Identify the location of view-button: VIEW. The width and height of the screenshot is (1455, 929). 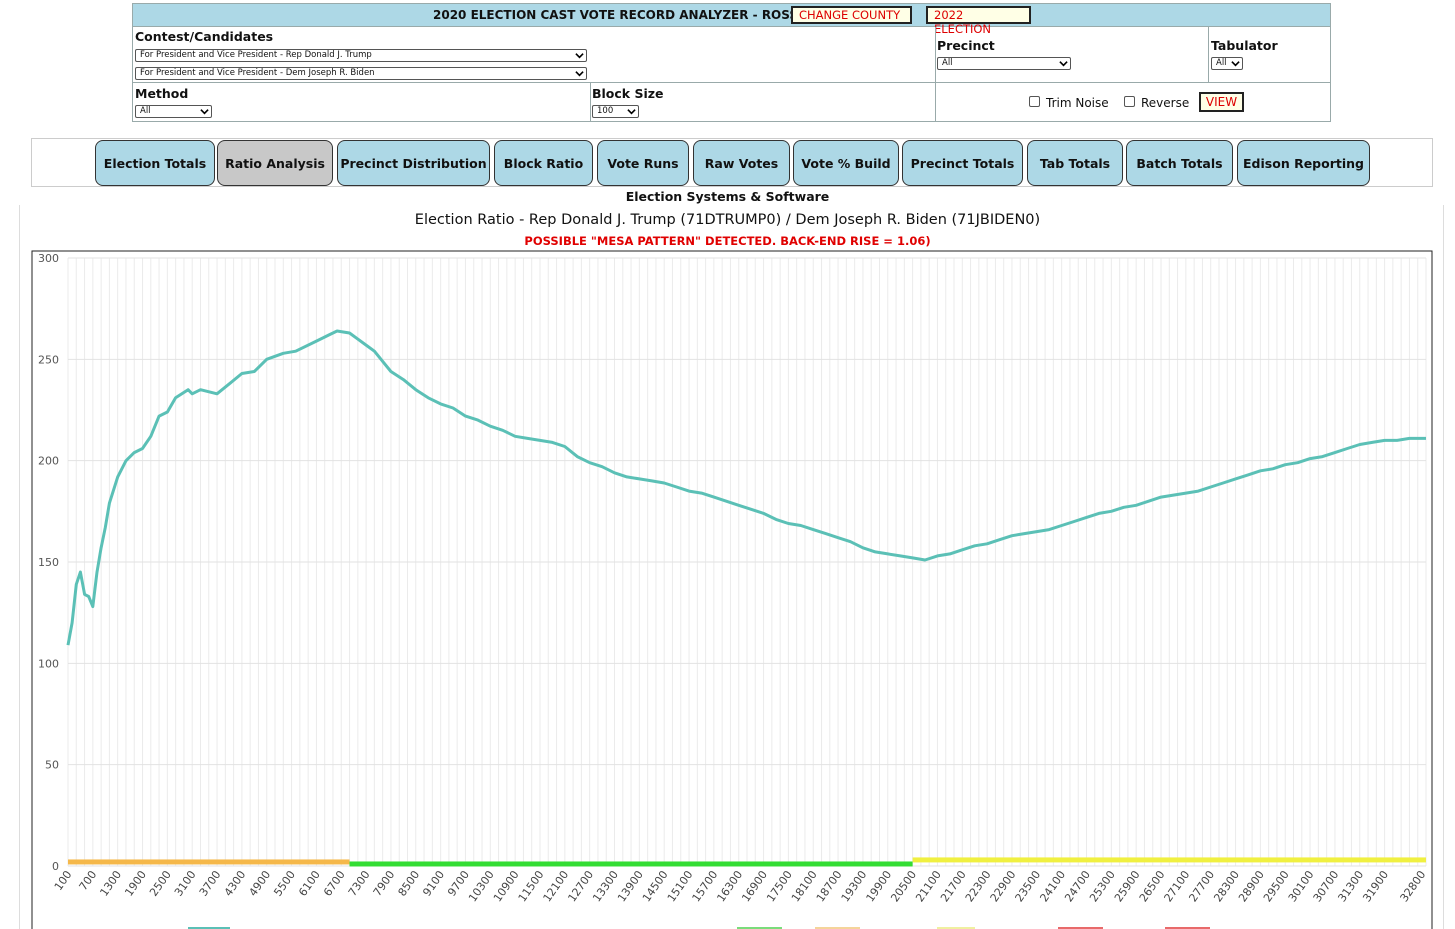
(1221, 102).